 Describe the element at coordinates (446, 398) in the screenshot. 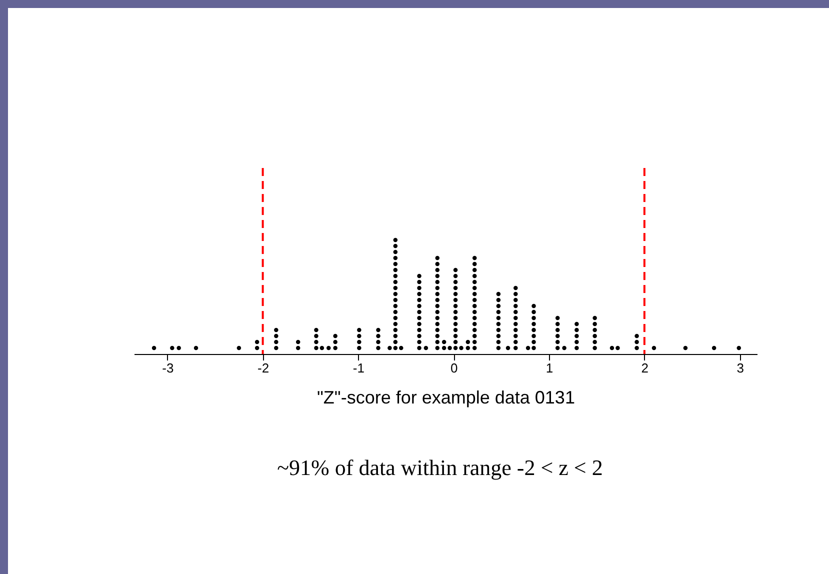

I see `x-axis-title: "Z"-score for example data 0131` at that location.